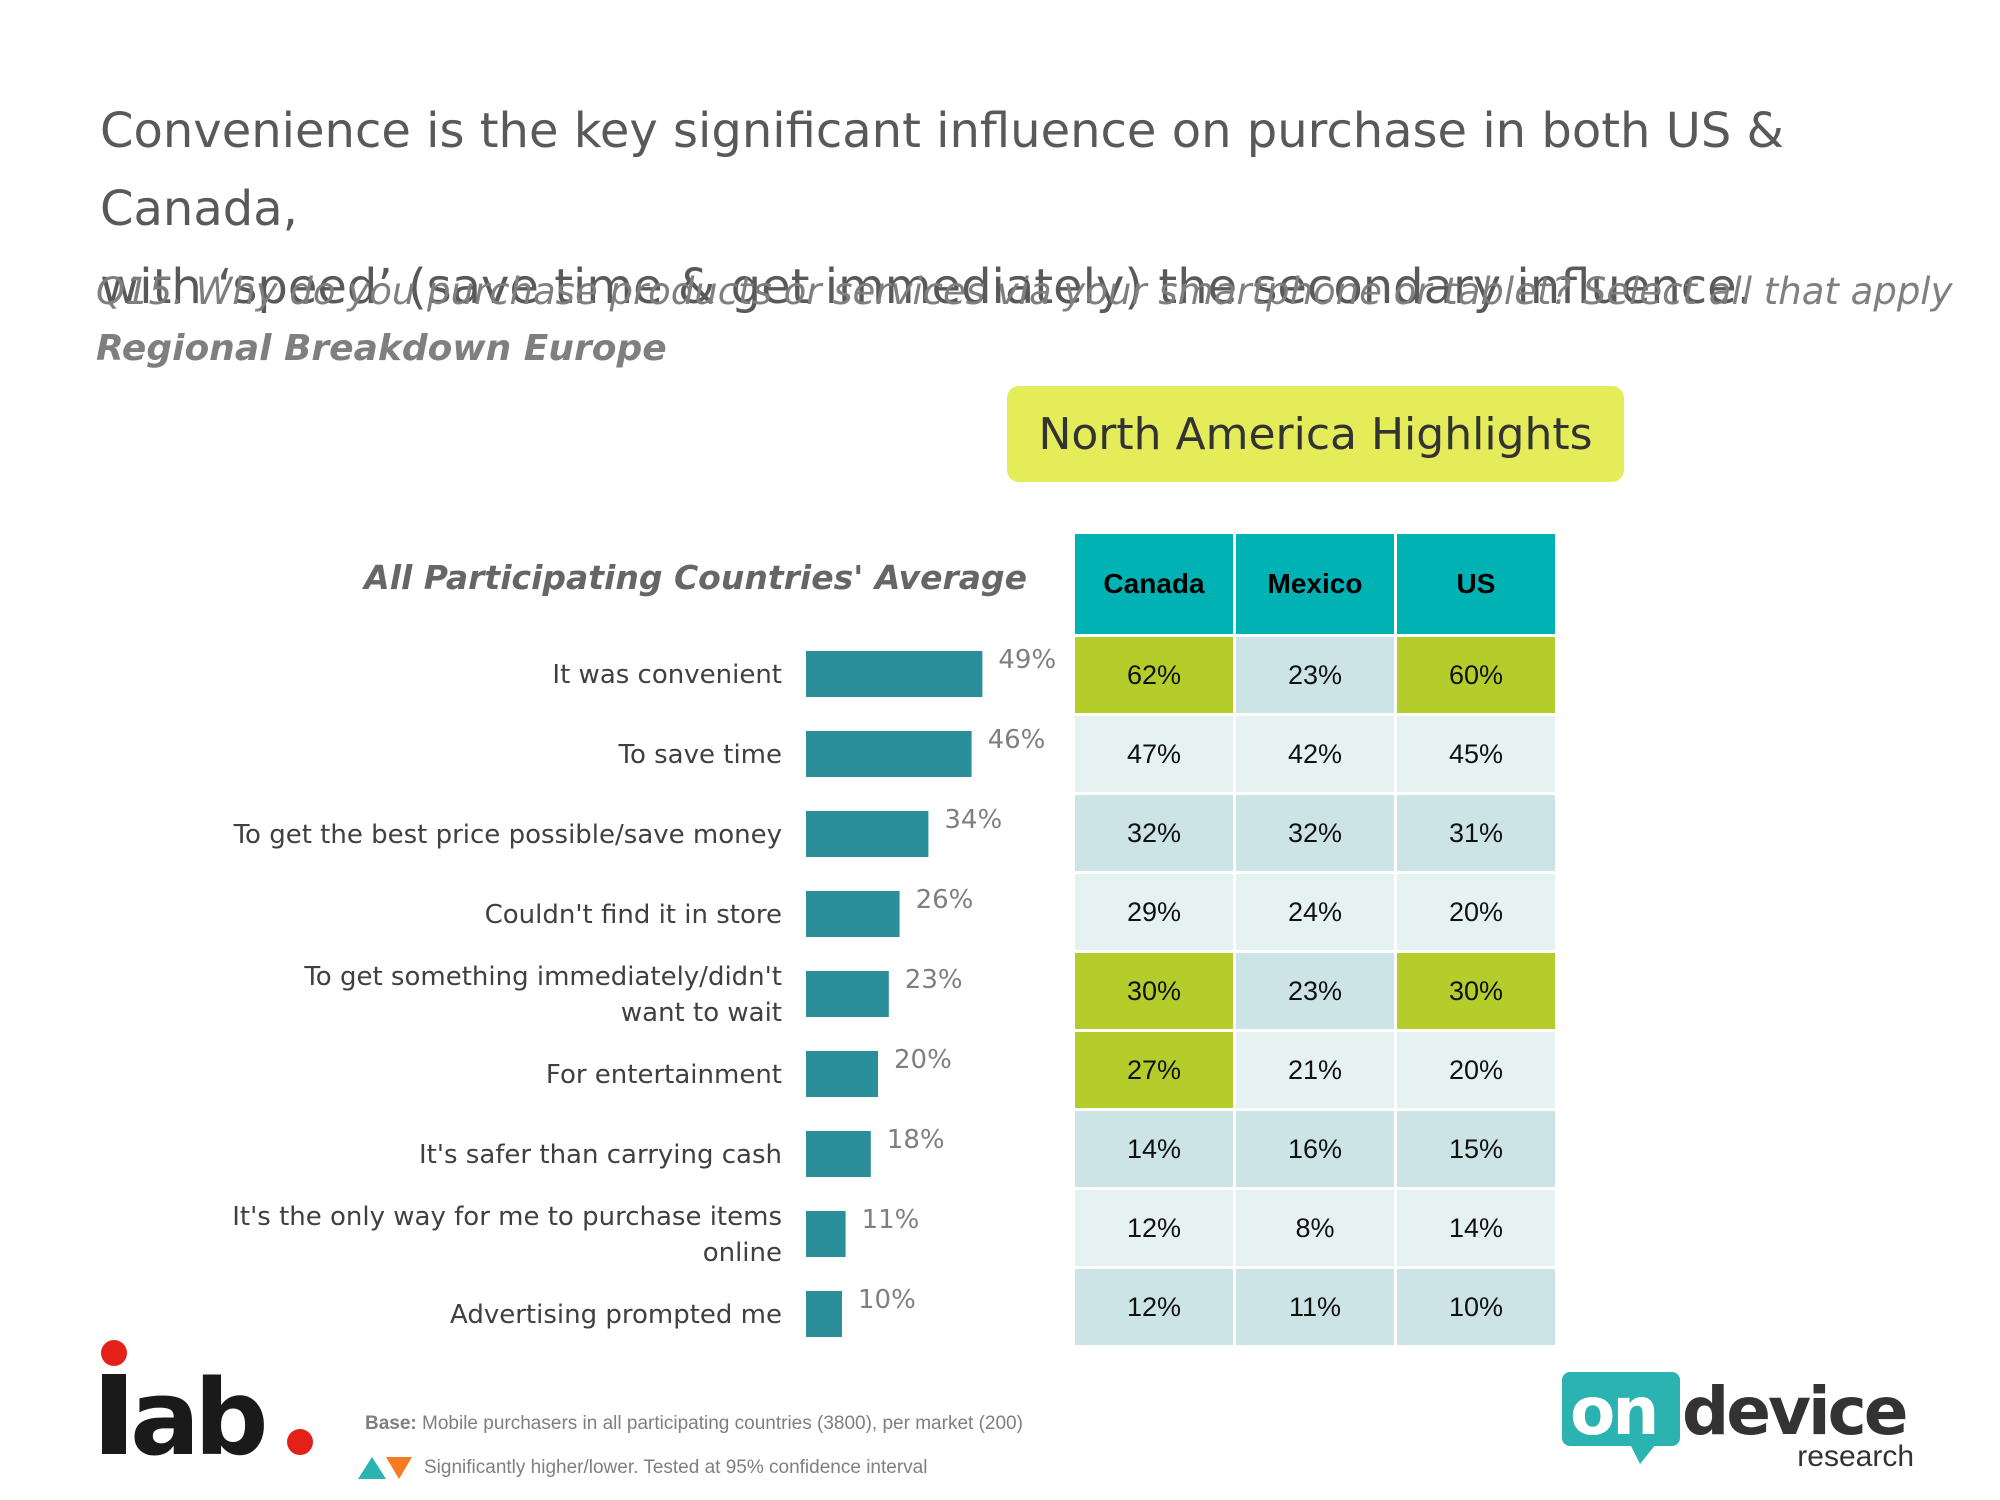 This screenshot has width=2000, height=1500. I want to click on iab-logo: ab, so click(207, 1400).